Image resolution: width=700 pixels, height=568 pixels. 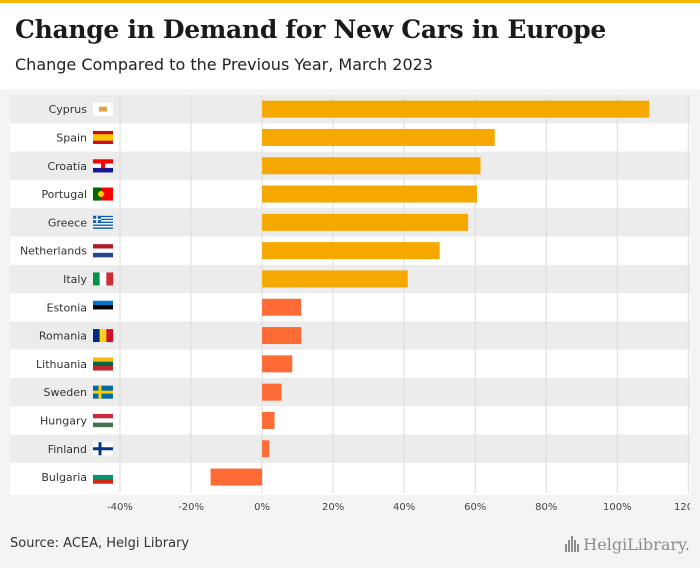 I want to click on finland-flag-icon, so click(x=103, y=449).